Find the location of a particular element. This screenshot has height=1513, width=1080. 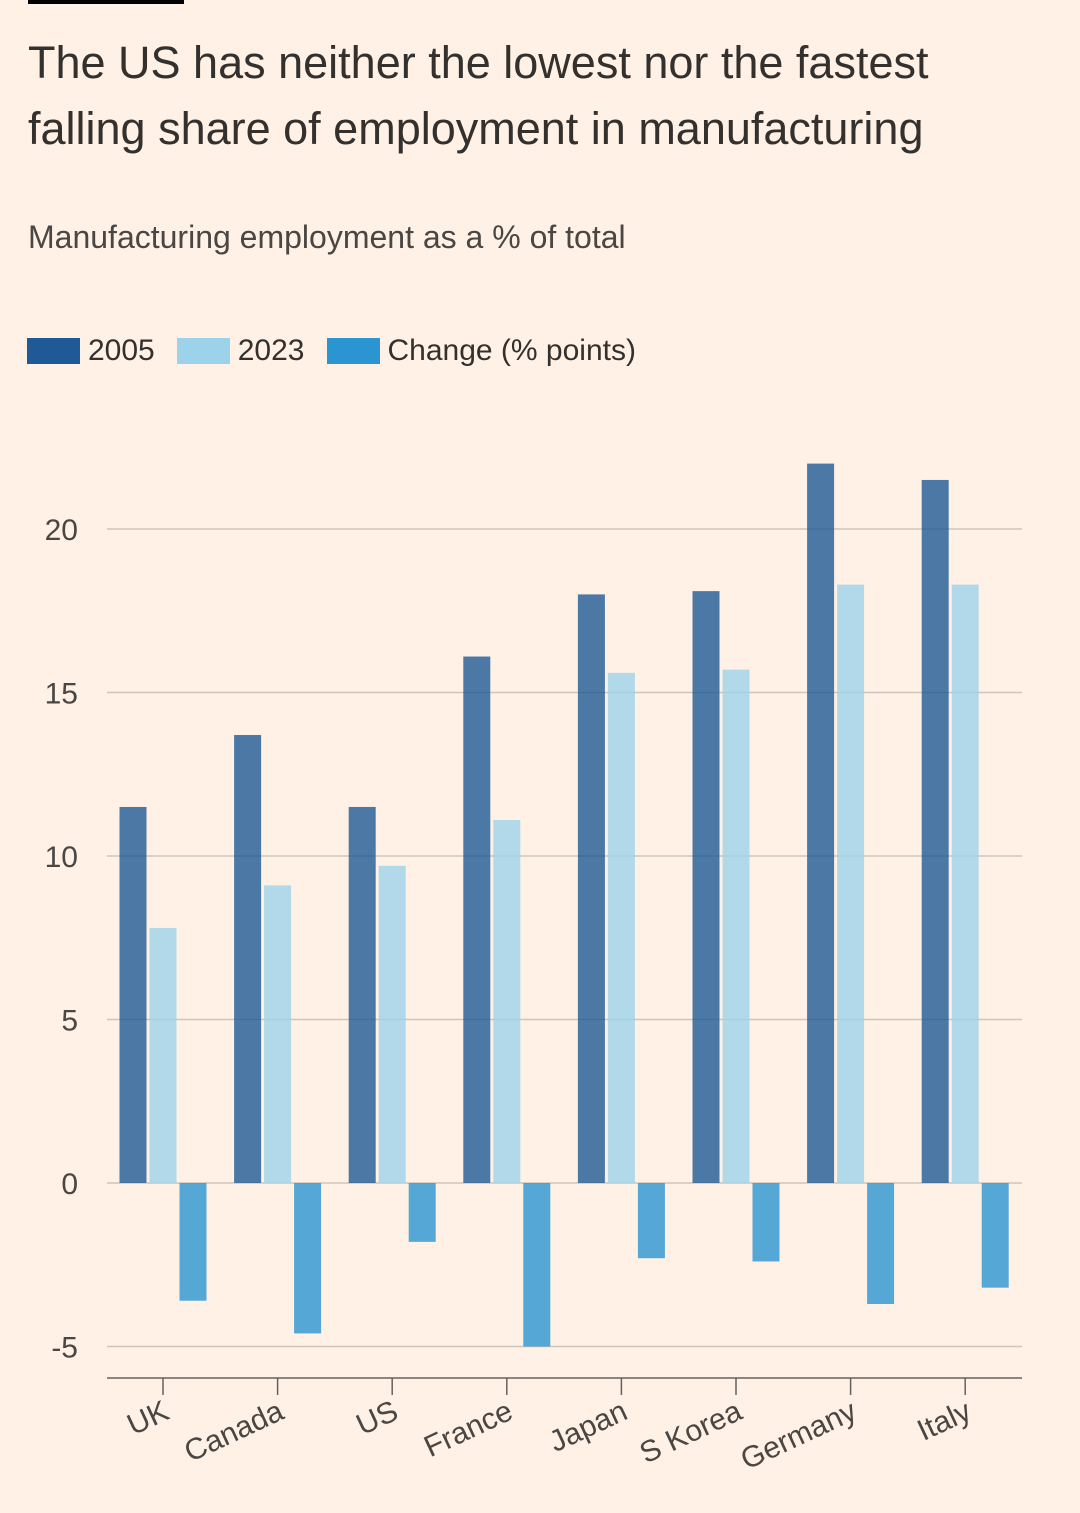

y-tick-label: 15 is located at coordinates (61, 694).